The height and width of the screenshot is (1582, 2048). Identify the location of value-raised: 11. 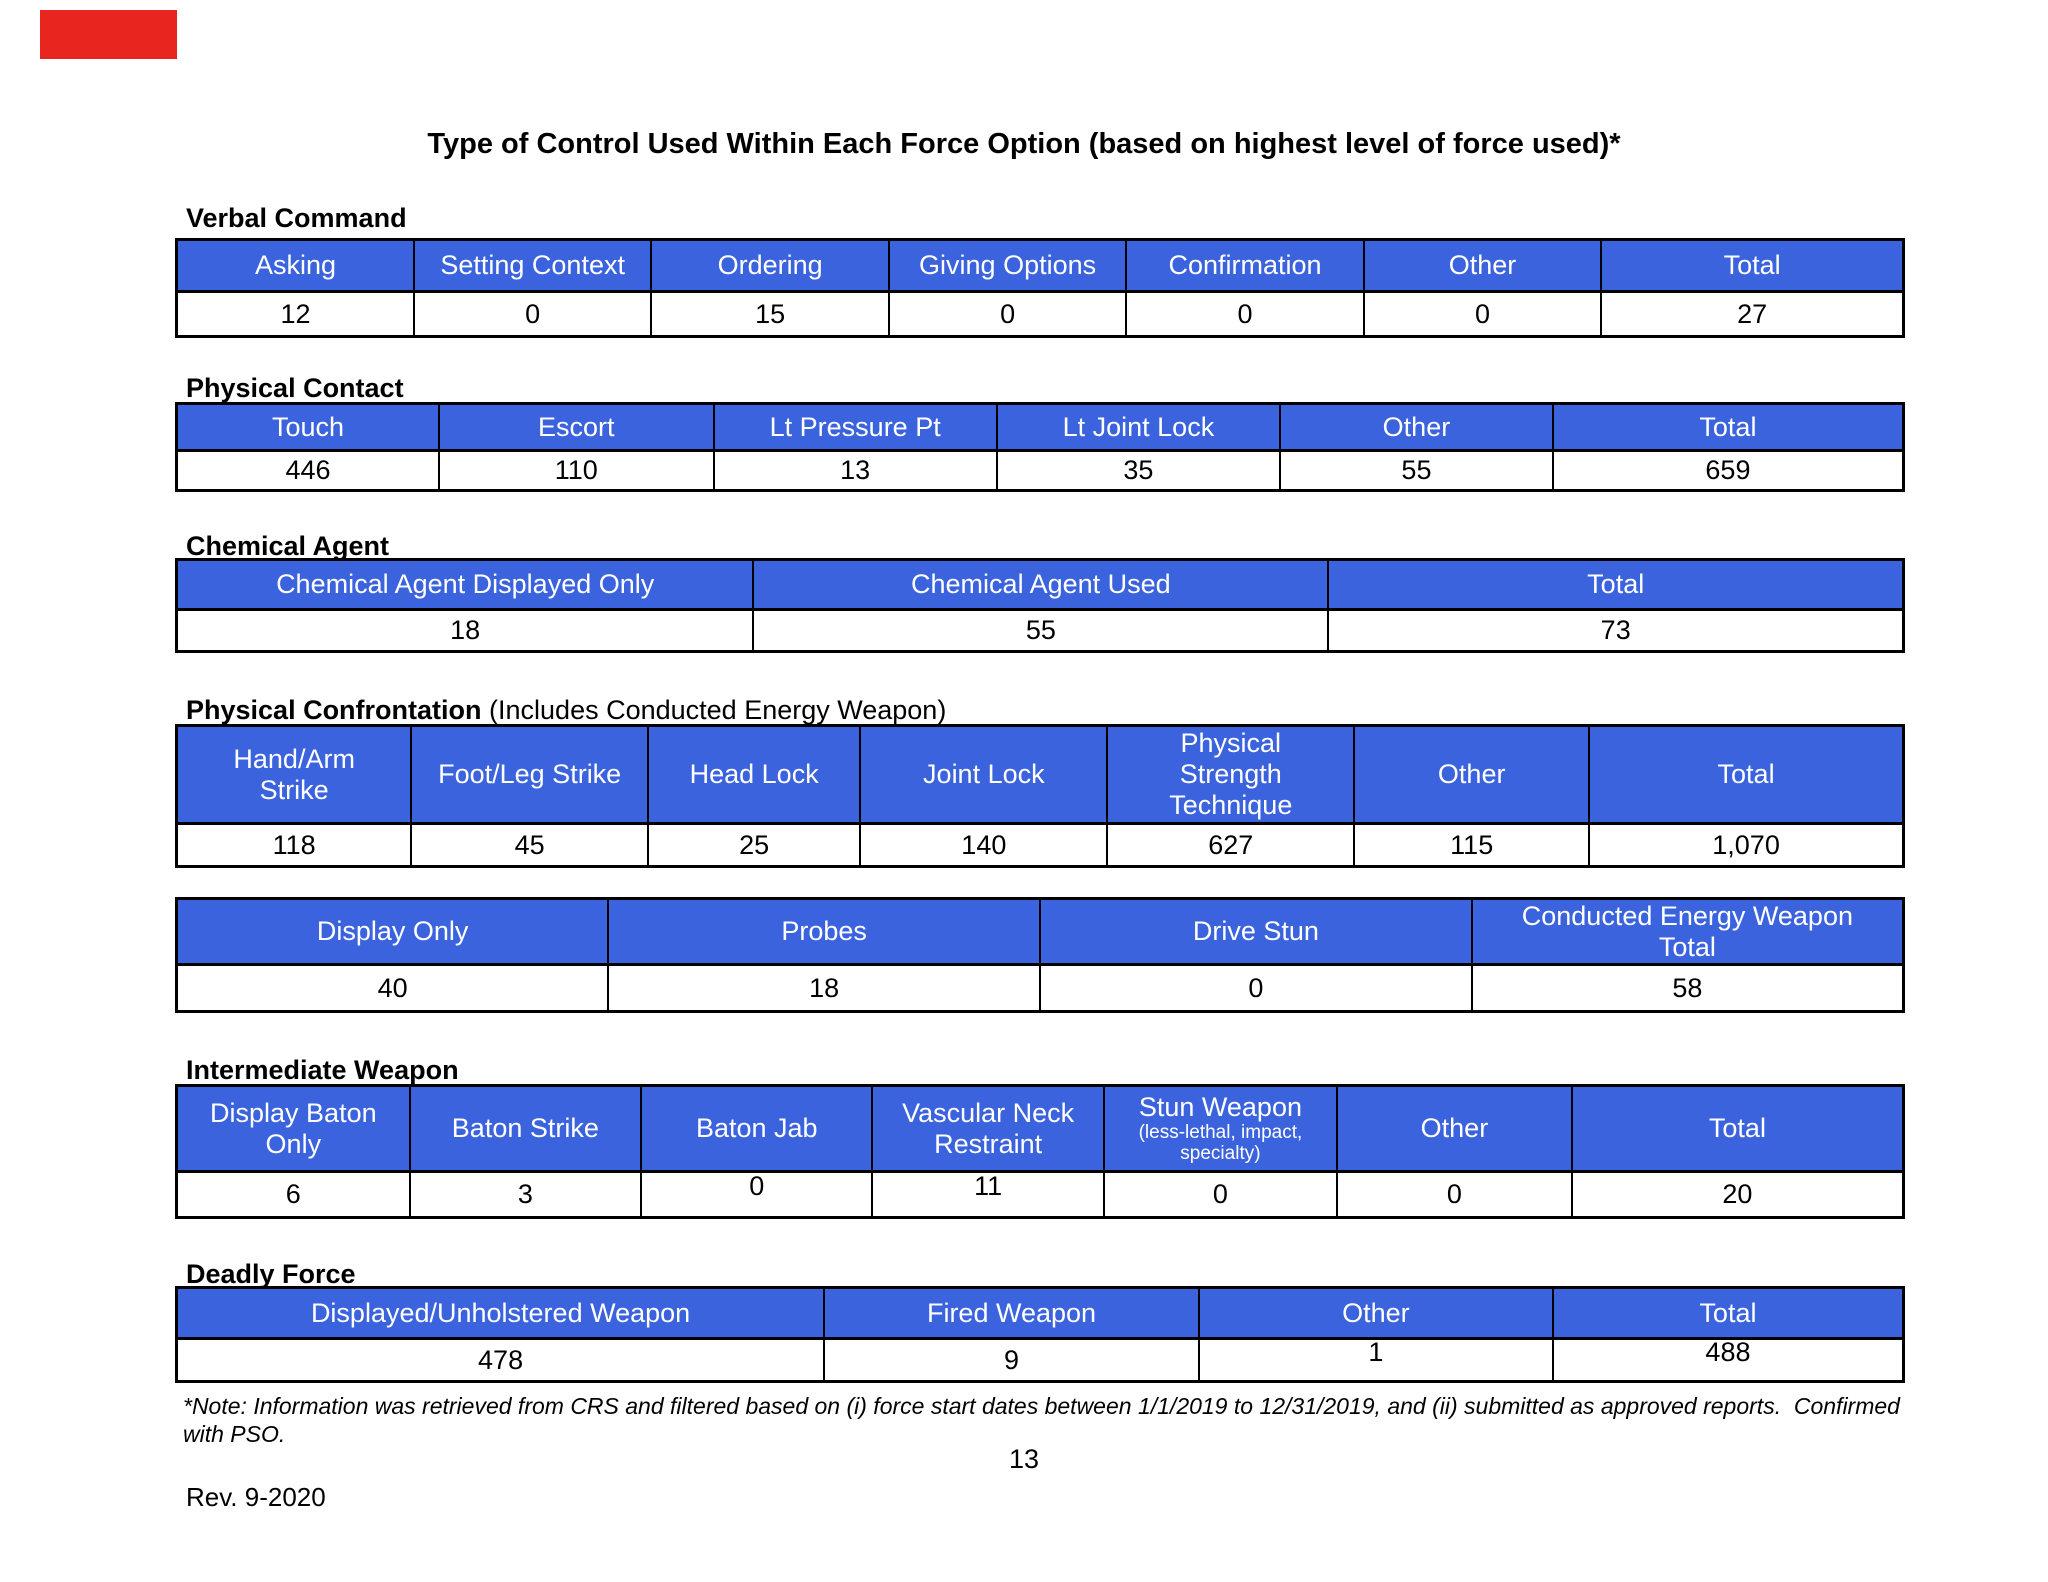
(988, 1186).